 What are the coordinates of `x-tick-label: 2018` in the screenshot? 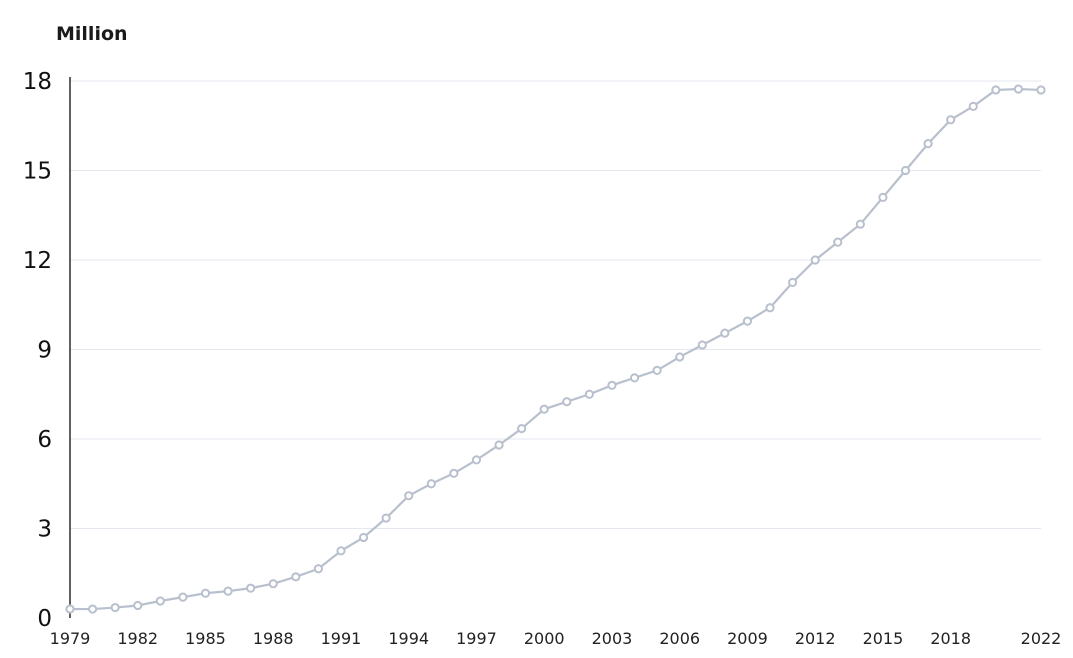 It's located at (950, 638).